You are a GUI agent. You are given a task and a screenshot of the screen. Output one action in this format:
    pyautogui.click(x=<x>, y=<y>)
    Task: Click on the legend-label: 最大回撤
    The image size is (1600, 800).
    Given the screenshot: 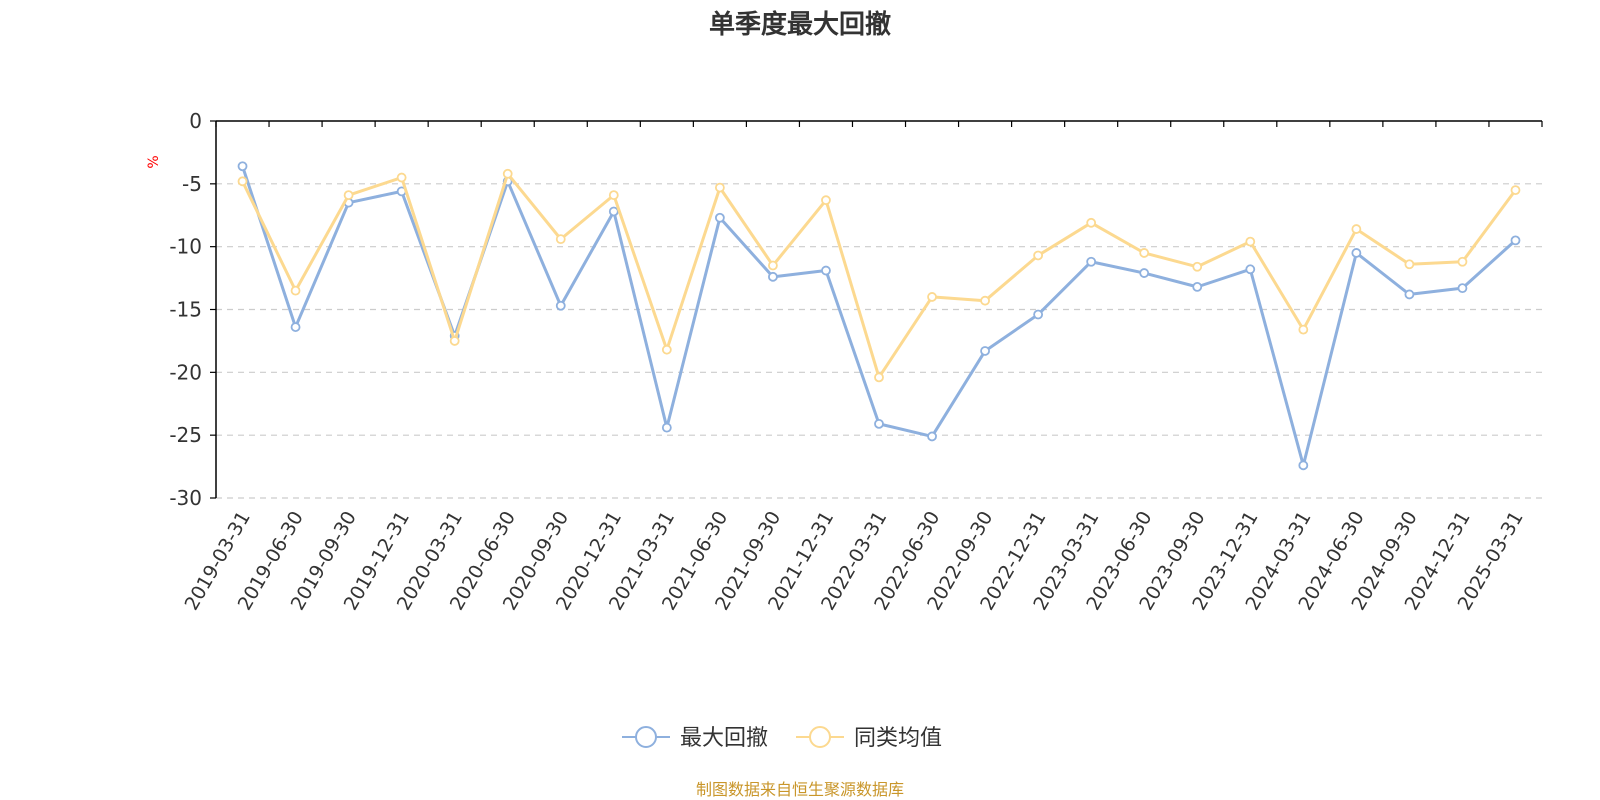 What is the action you would take?
    pyautogui.click(x=724, y=738)
    